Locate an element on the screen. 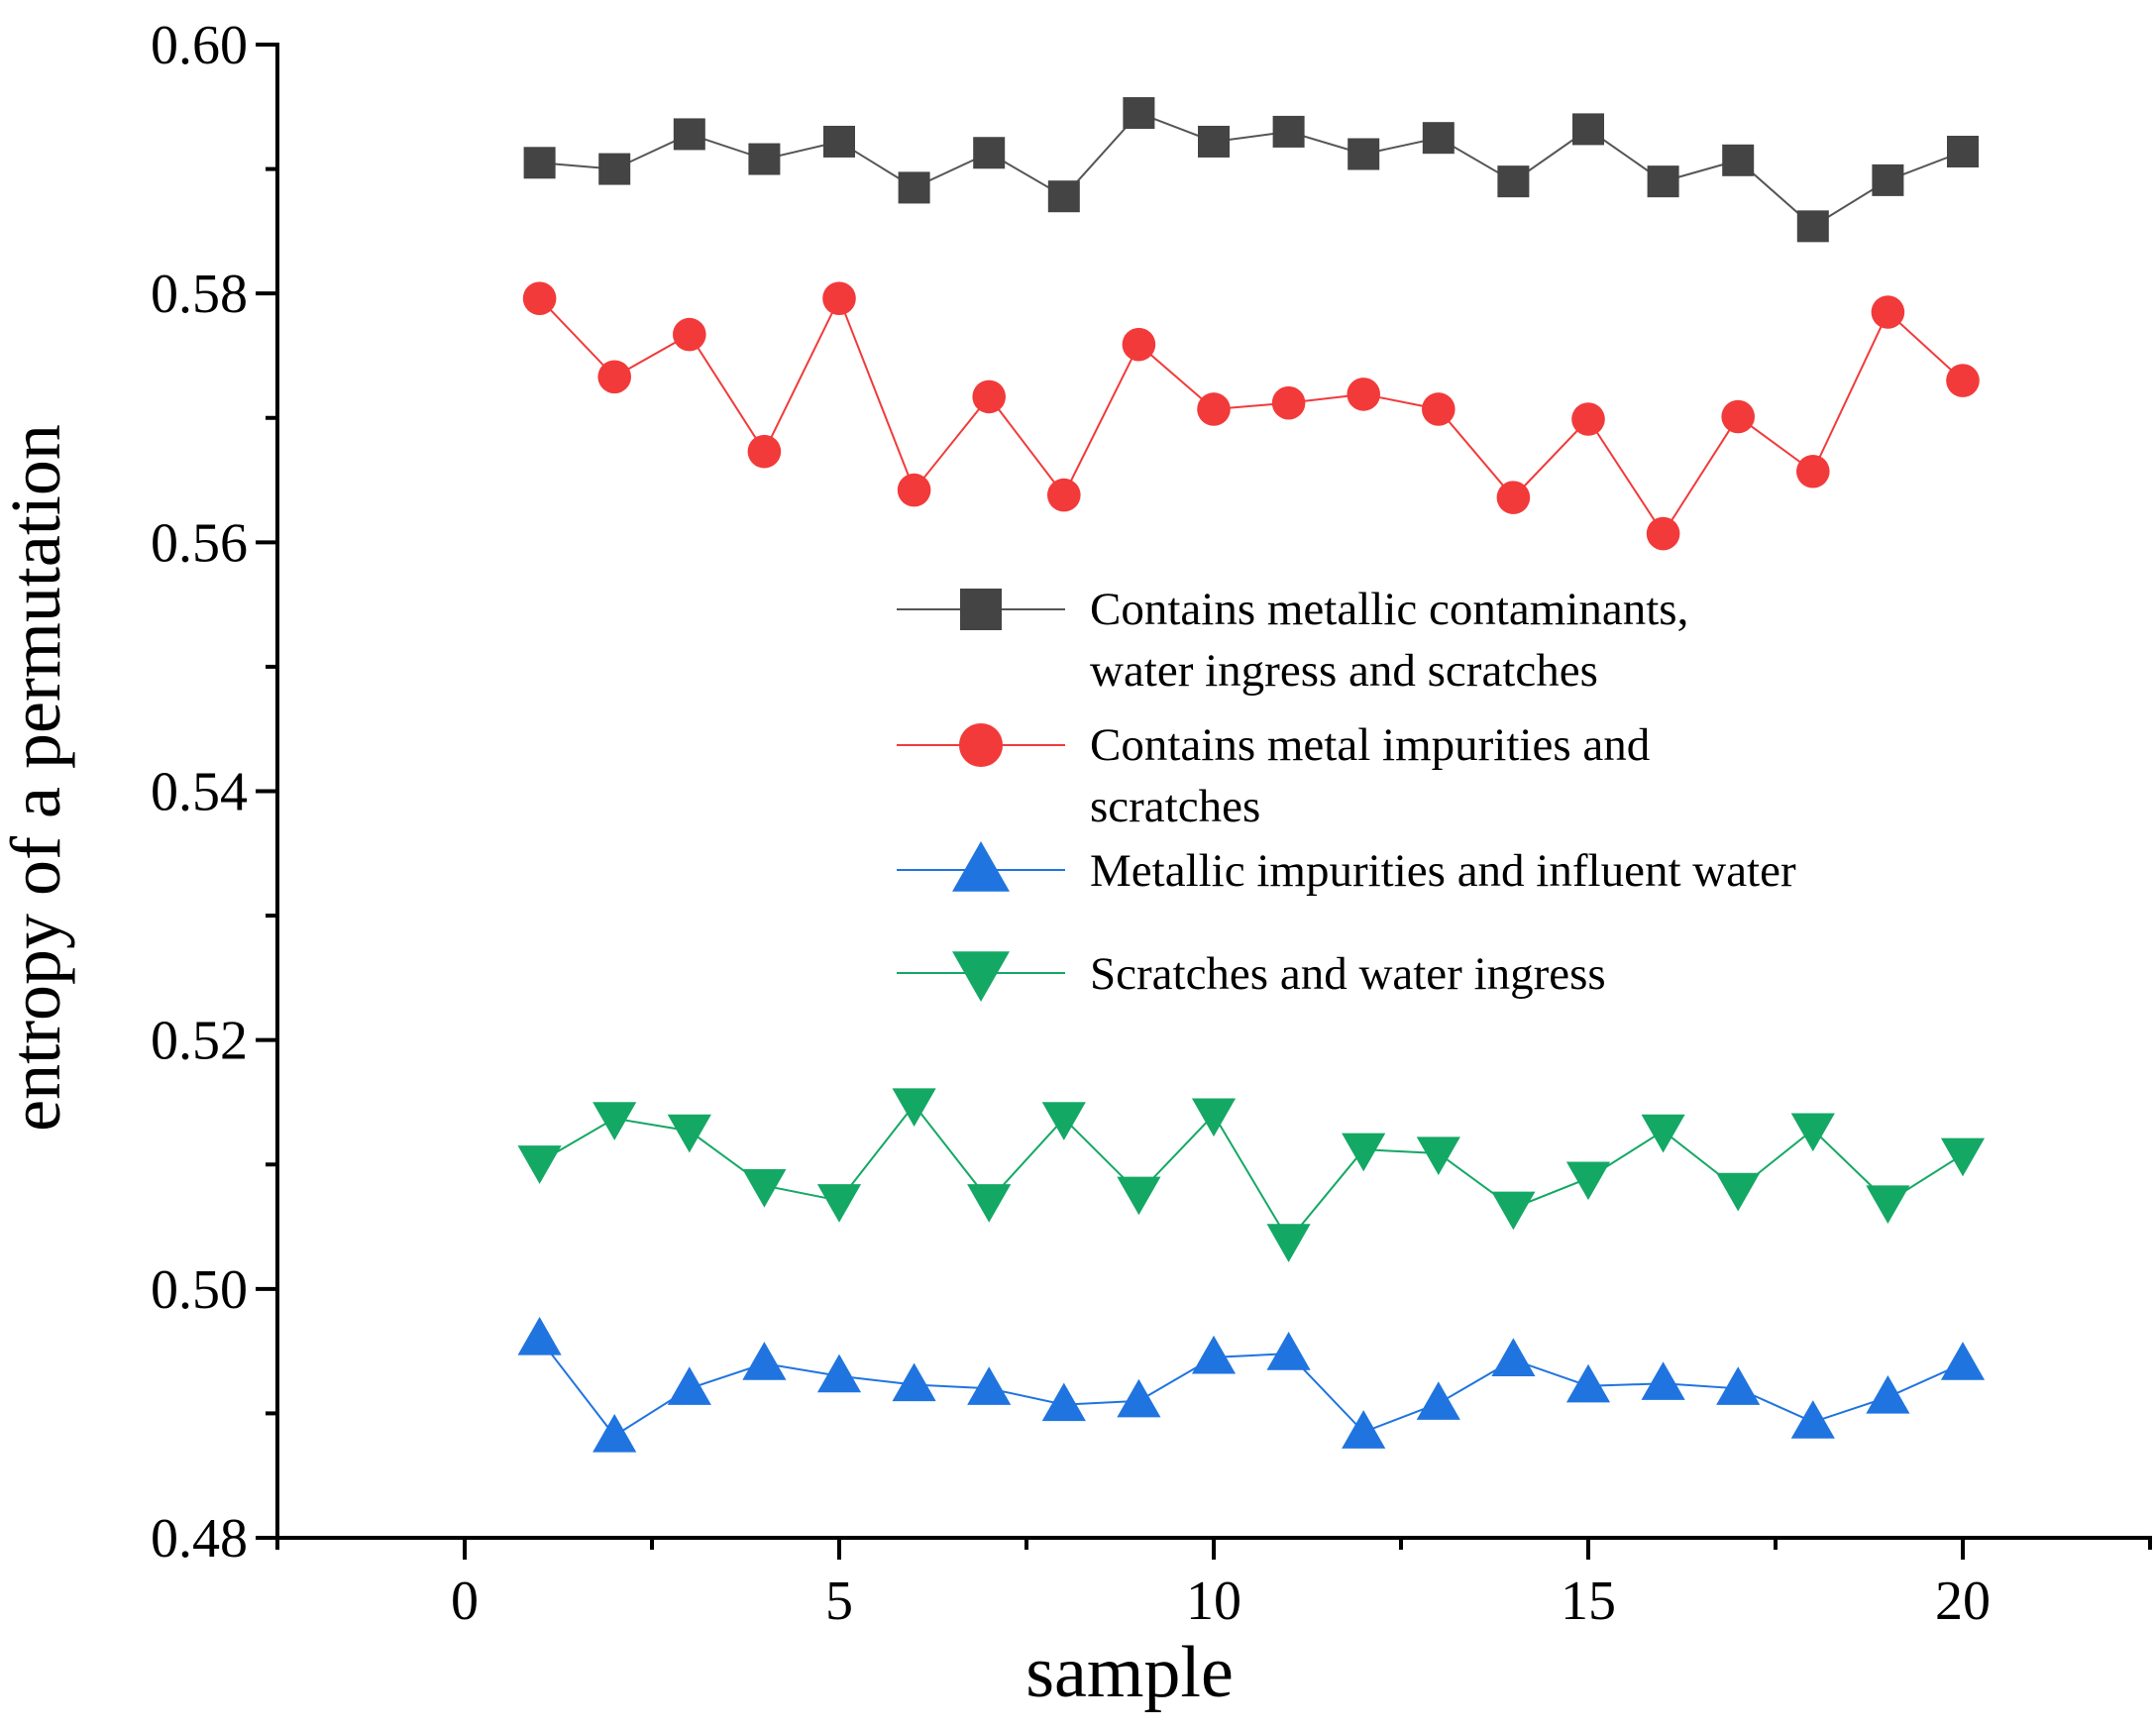 The image size is (2156, 1733). y-tick-label: 0.50 is located at coordinates (199, 1290).